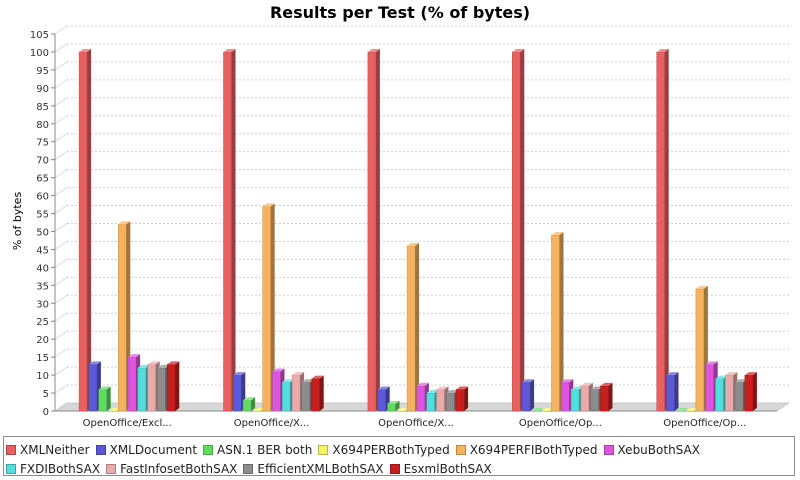 This screenshot has height=480, width=800. What do you see at coordinates (42, 340) in the screenshot?
I see `y-tick-label: 20` at bounding box center [42, 340].